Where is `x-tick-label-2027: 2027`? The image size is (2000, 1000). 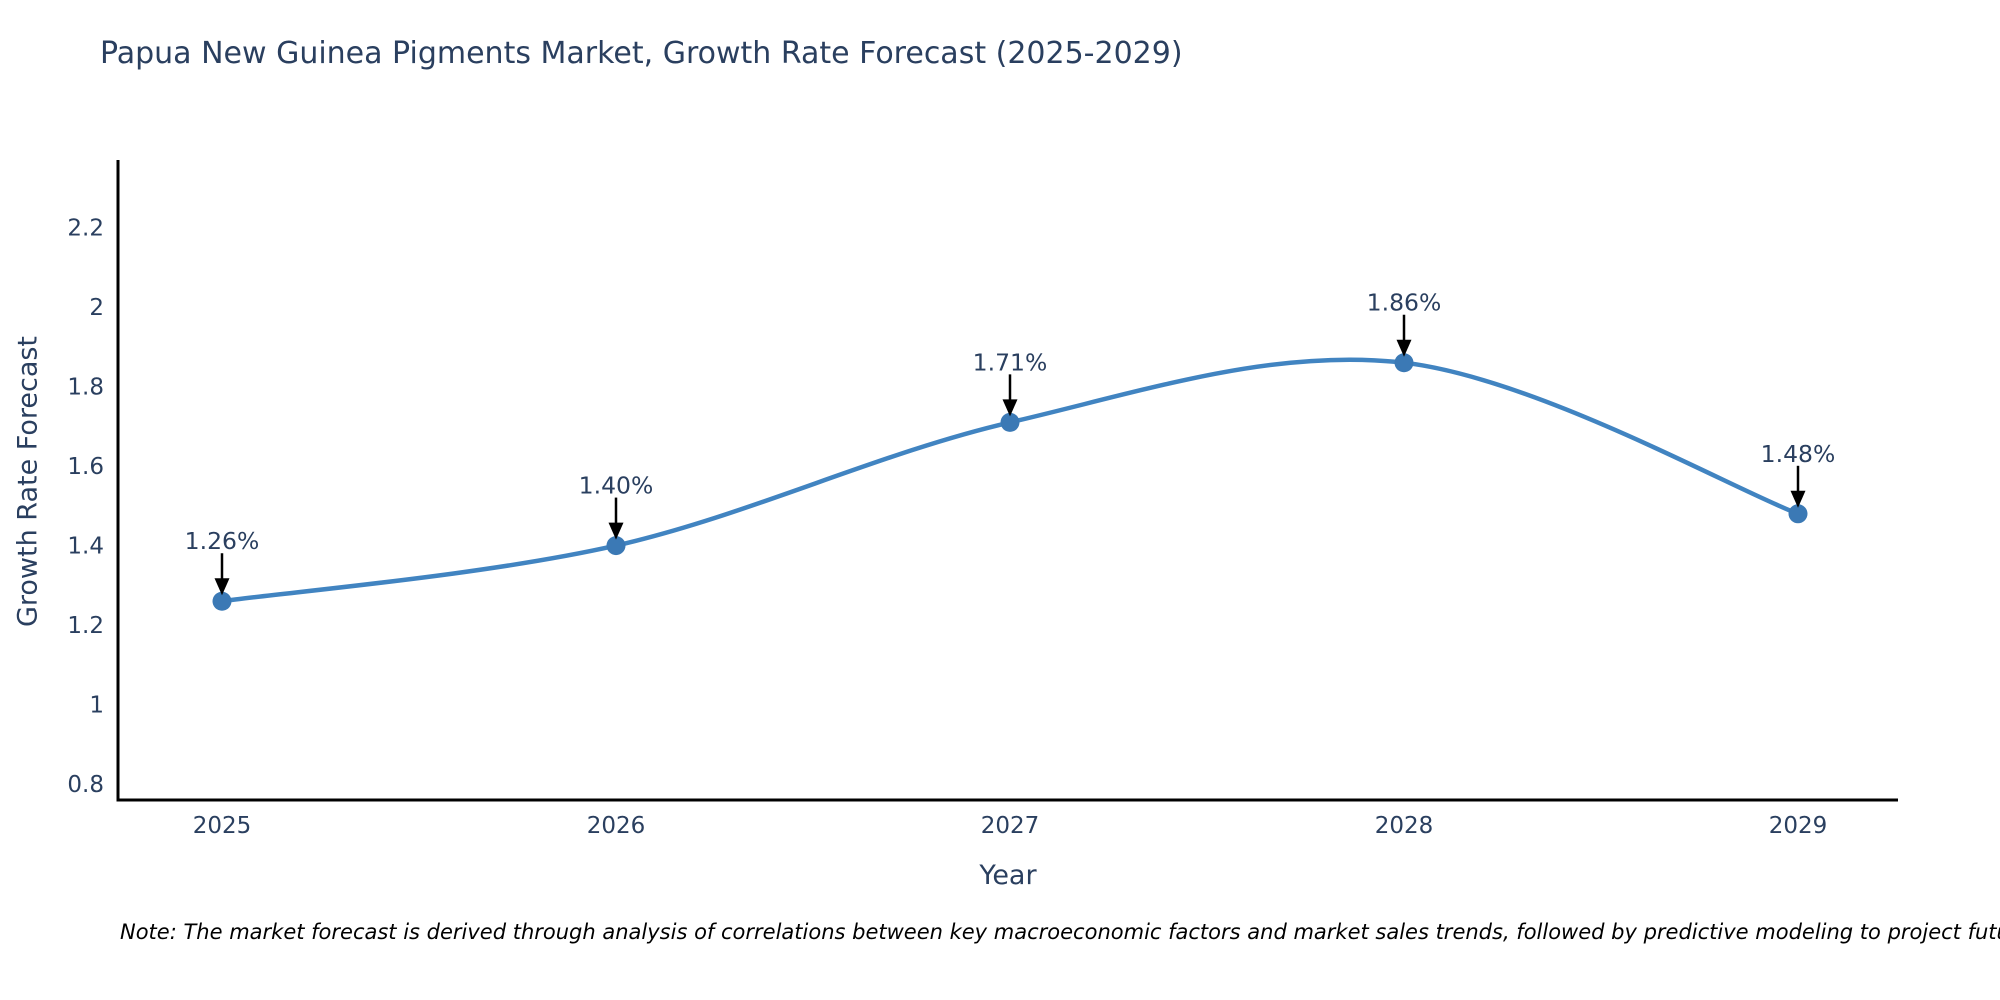 x-tick-label-2027: 2027 is located at coordinates (1010, 826).